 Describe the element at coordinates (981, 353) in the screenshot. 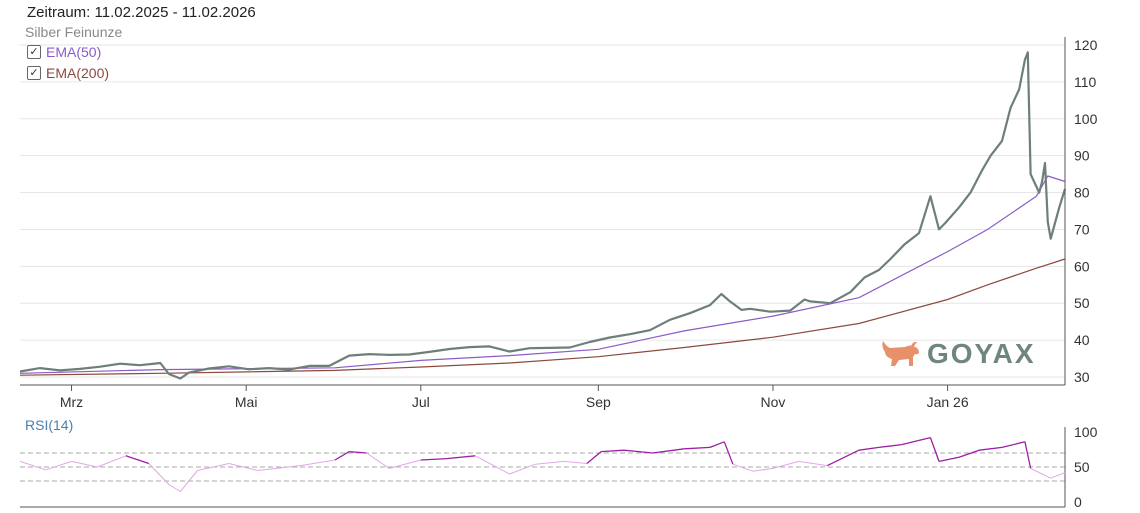

I see `logo-text: GOYAX` at that location.